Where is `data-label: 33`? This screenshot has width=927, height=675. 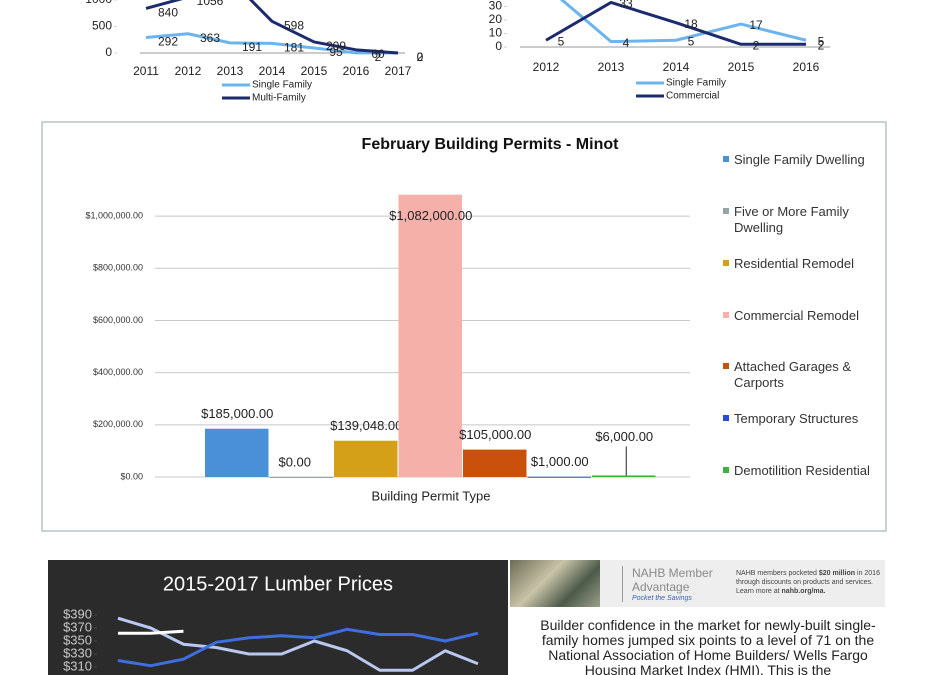
data-label: 33 is located at coordinates (626, 5).